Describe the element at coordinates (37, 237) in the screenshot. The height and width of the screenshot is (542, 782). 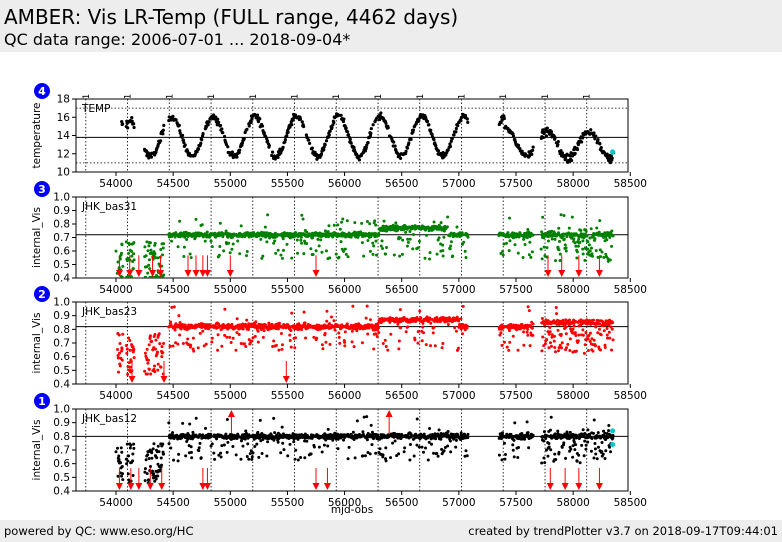
I see `y-axis-label: internal_Vis` at that location.